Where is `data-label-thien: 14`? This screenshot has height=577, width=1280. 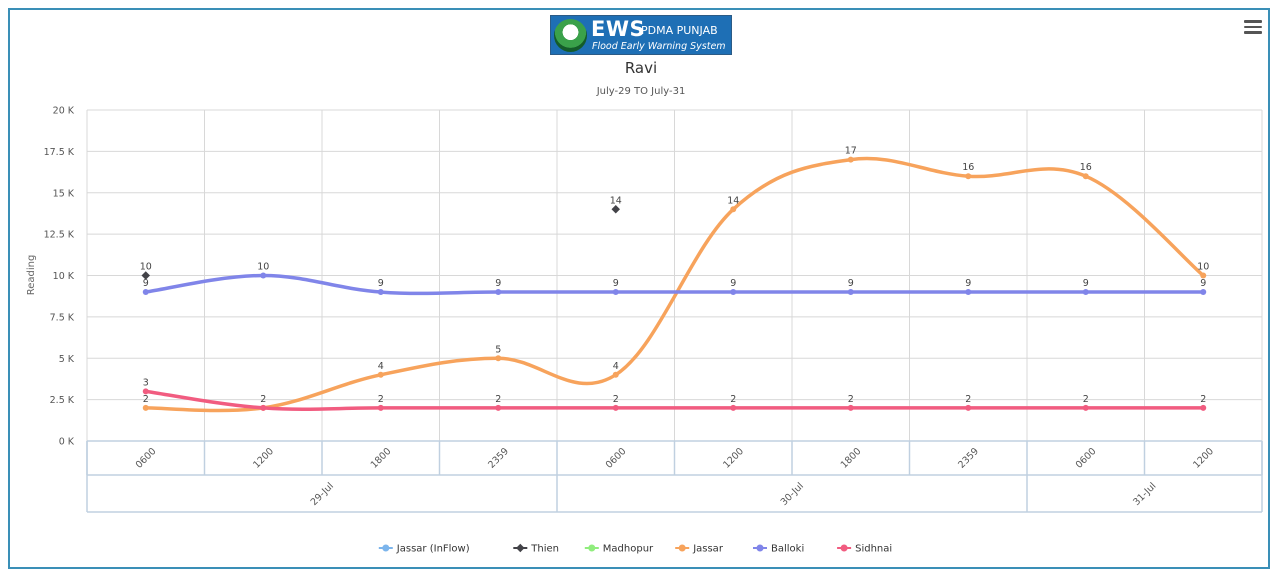 data-label-thien: 14 is located at coordinates (616, 200).